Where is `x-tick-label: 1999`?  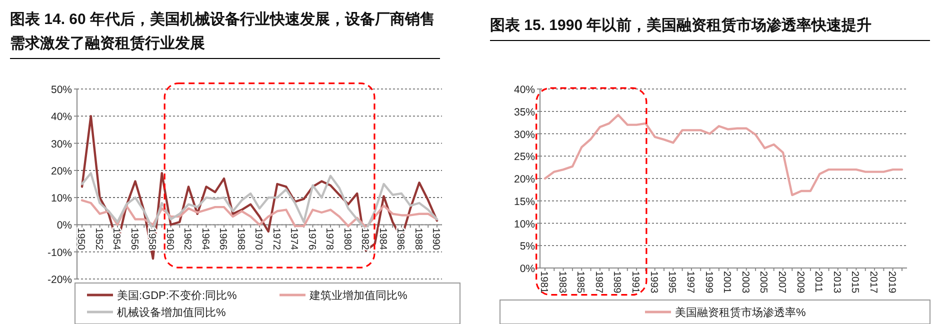
x-tick-label: 1999 is located at coordinates (708, 282).